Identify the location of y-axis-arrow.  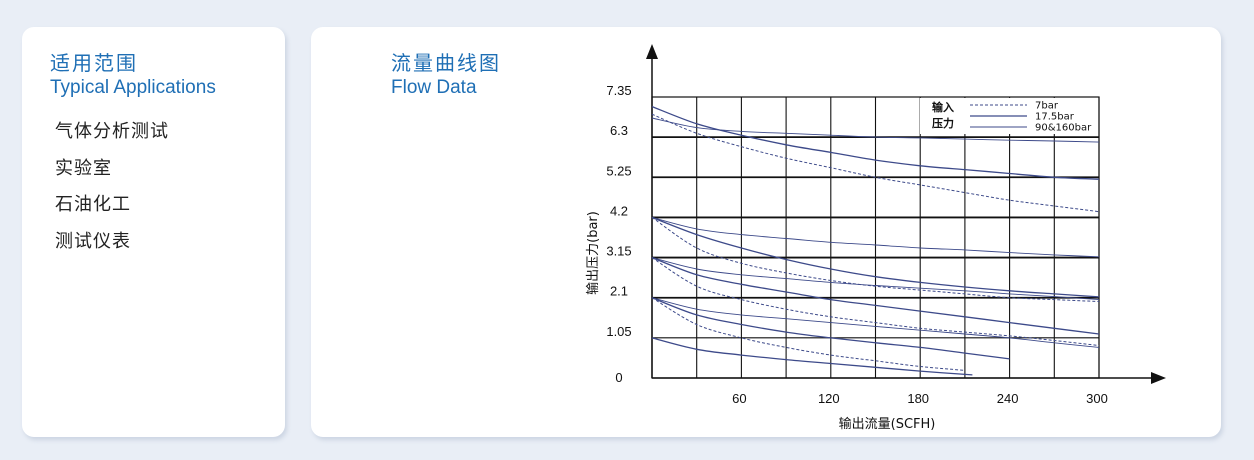
(652, 51).